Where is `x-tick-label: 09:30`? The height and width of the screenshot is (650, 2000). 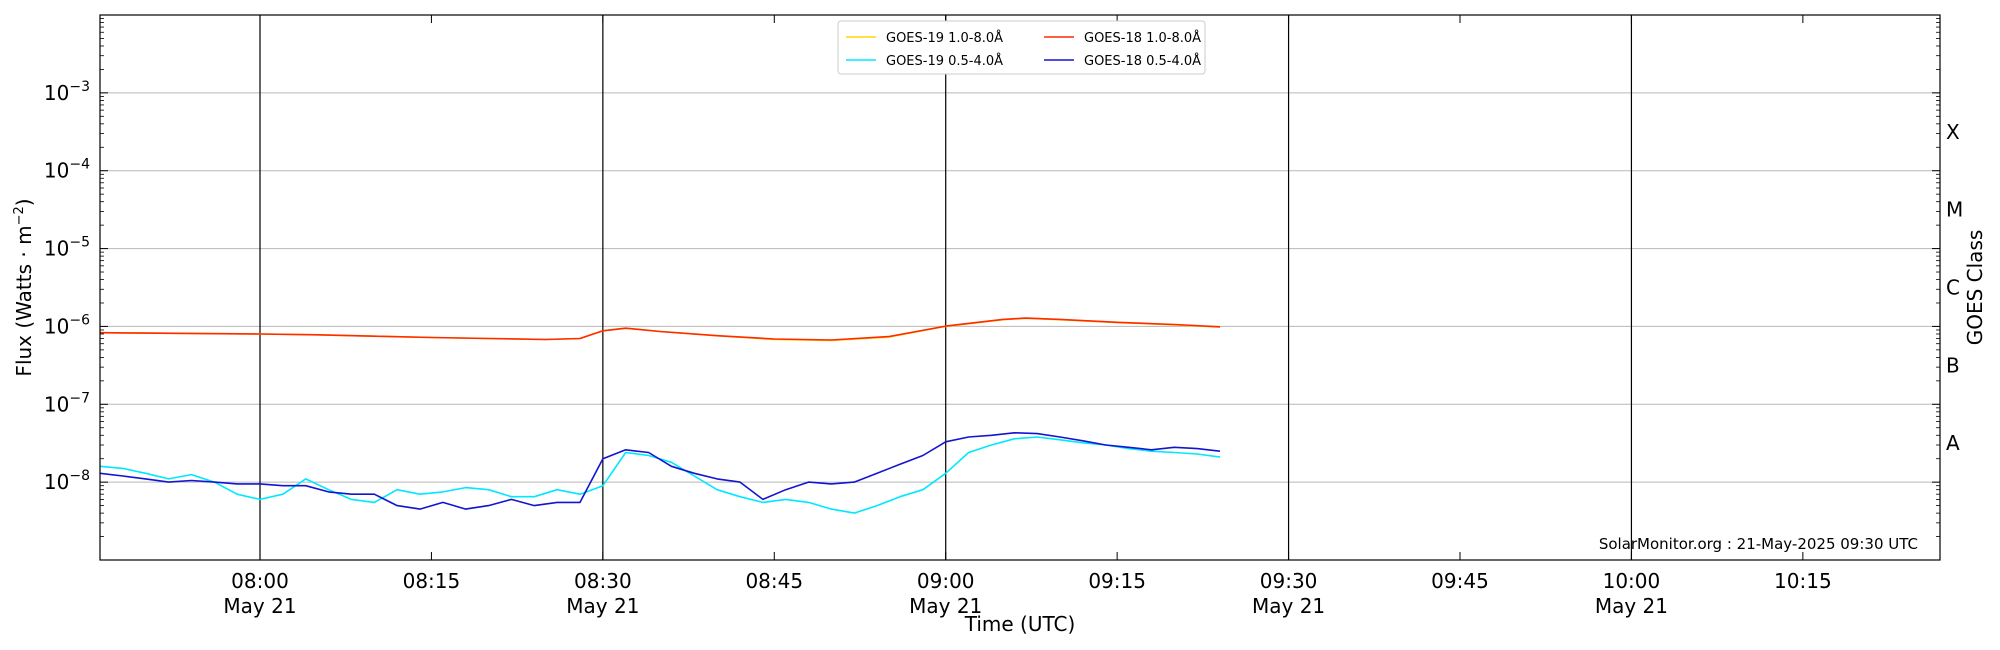
x-tick-label: 09:30 is located at coordinates (1289, 581).